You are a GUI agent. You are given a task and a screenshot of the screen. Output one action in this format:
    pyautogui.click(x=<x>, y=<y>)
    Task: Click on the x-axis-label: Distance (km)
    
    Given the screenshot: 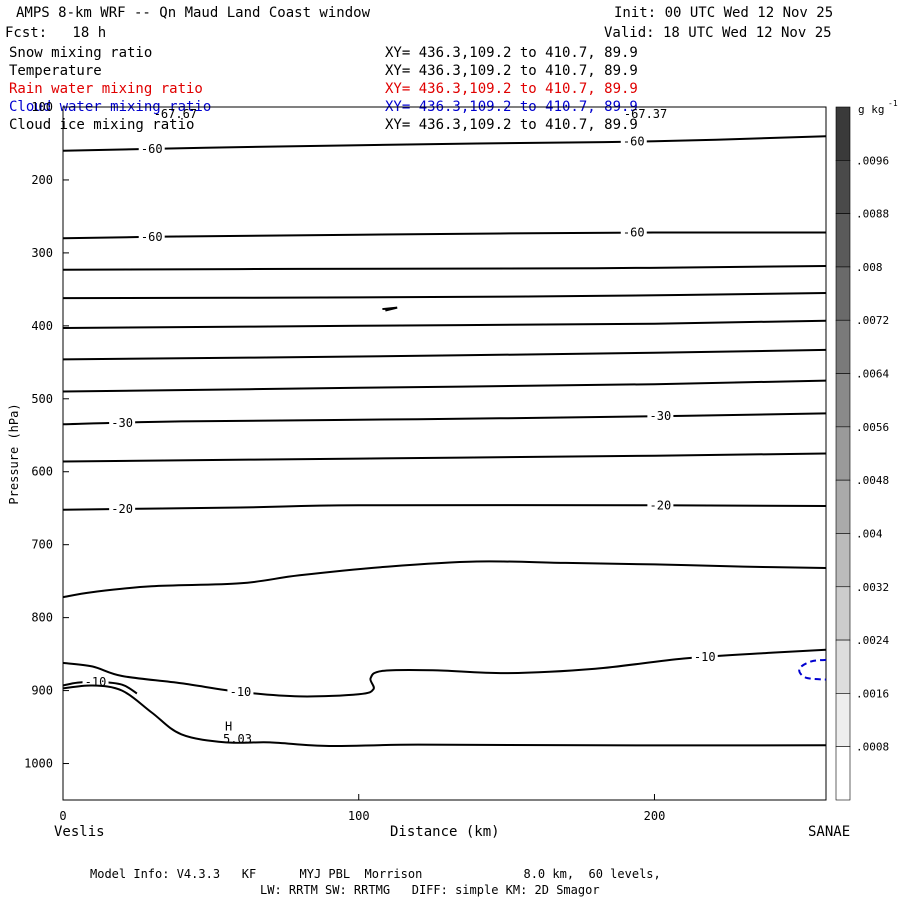 What is the action you would take?
    pyautogui.click(x=445, y=832)
    